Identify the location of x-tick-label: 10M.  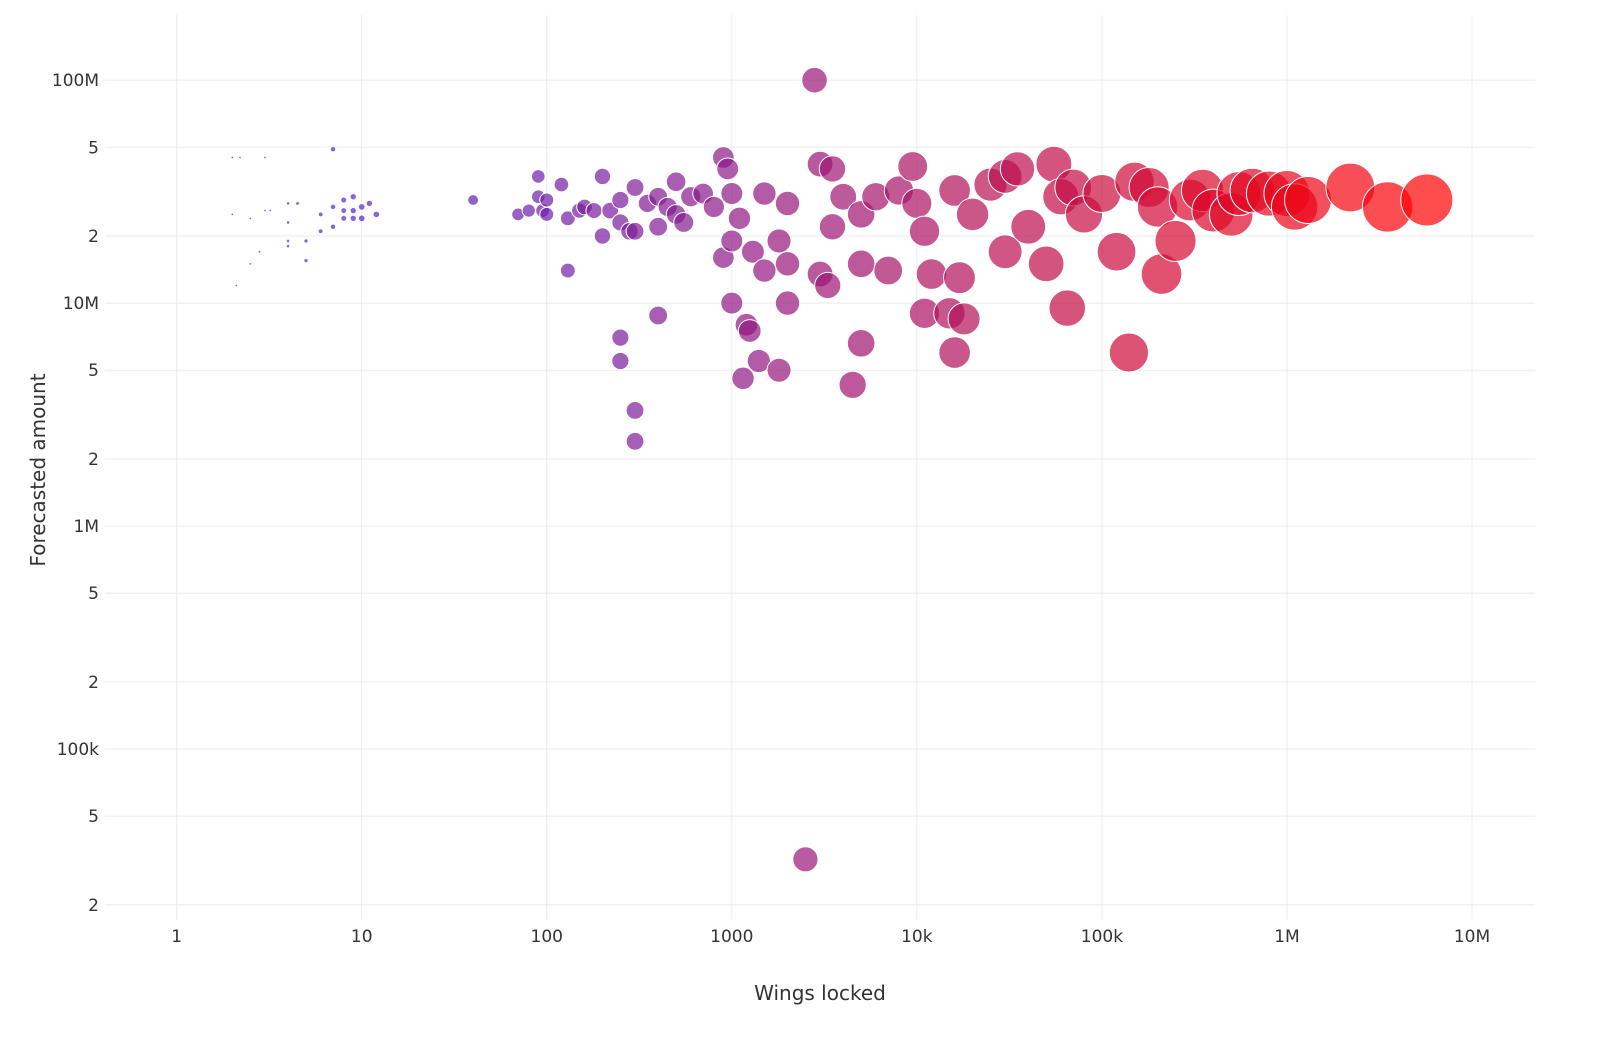
(1472, 937).